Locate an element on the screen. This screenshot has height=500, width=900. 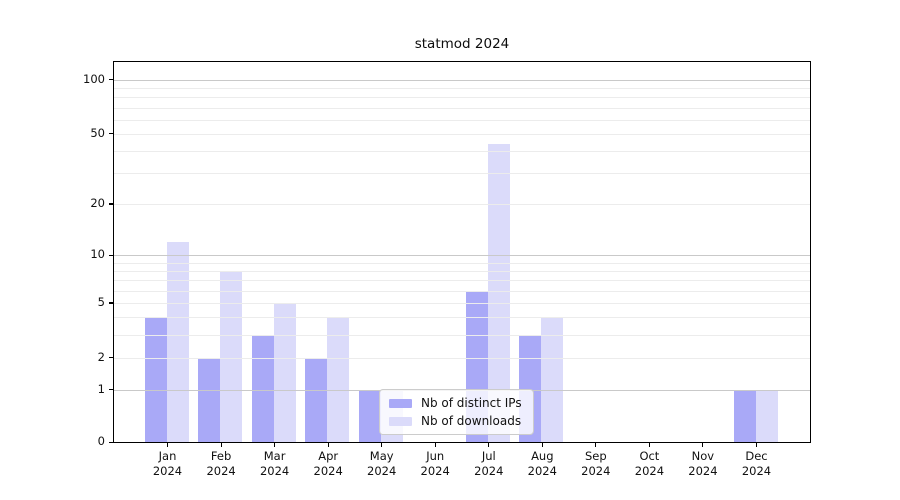
legend: Nb of distinct IPs Nb of downloads is located at coordinates (456, 412).